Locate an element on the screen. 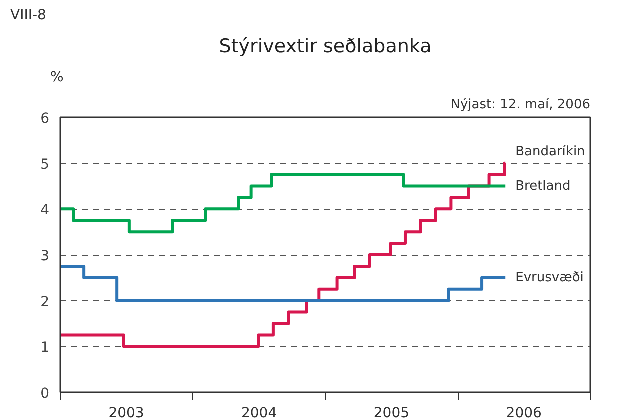 The width and height of the screenshot is (640, 420). series-label: Bretland is located at coordinates (543, 186).